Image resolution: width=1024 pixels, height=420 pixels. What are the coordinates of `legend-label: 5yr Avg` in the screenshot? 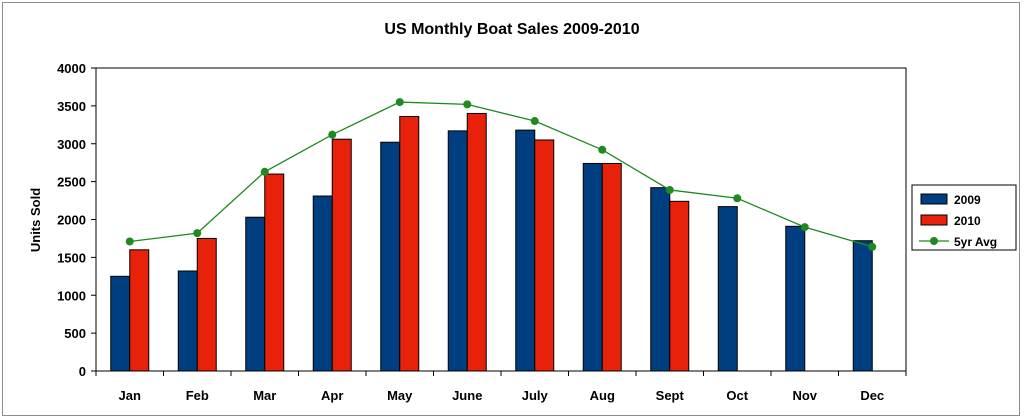 It's located at (975, 242).